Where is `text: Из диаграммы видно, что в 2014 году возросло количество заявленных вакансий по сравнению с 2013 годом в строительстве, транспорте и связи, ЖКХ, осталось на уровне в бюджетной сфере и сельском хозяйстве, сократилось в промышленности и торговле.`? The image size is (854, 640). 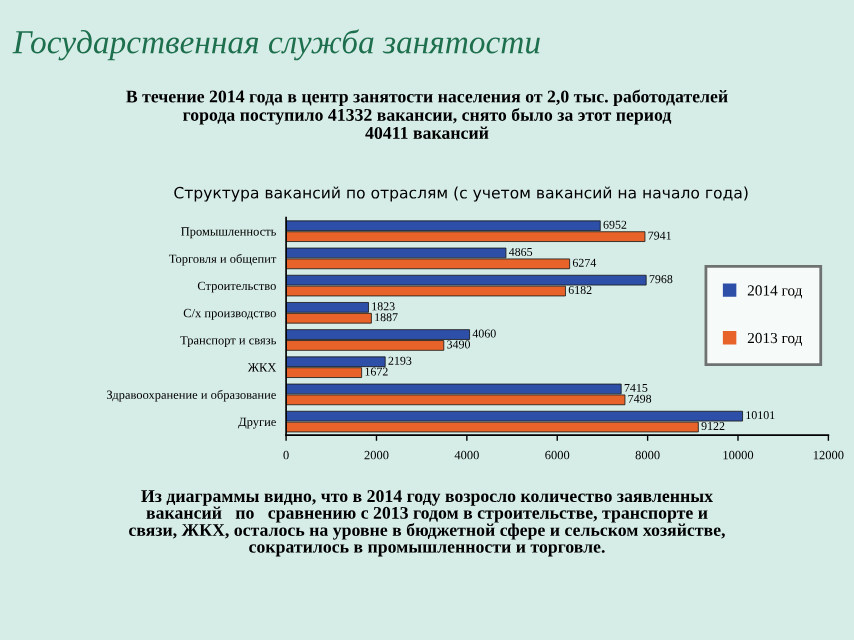 text: Из диаграммы видно, что в 2014 году возросло количество заявленных вакансий по сравнению с 2013 годом в строительстве, транспорте и связи, ЖКХ, осталось на уровне в бюджетной сфере и сельском хозяйстве, сократилось в промышленности и торговле. is located at coordinates (427, 523).